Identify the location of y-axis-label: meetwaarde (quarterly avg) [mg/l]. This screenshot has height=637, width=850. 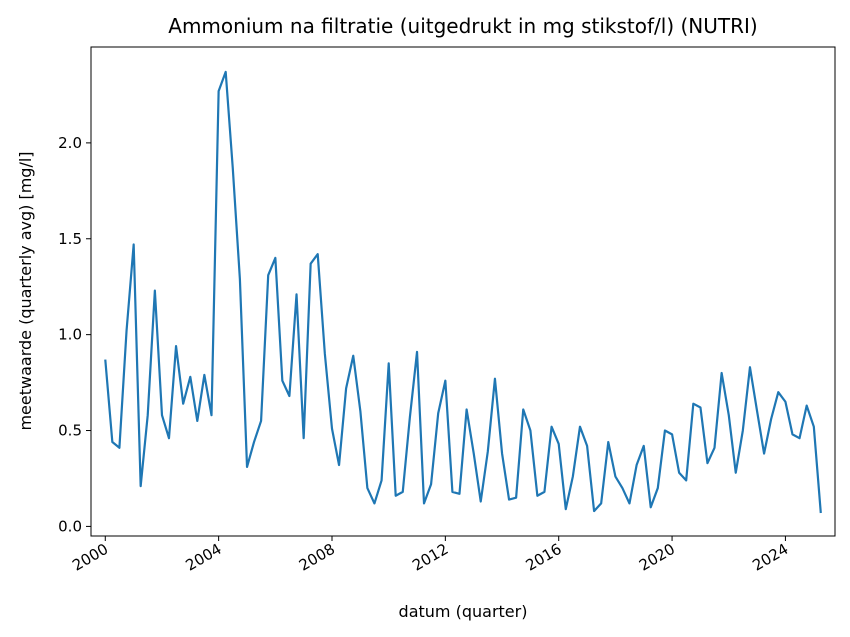
(25, 290).